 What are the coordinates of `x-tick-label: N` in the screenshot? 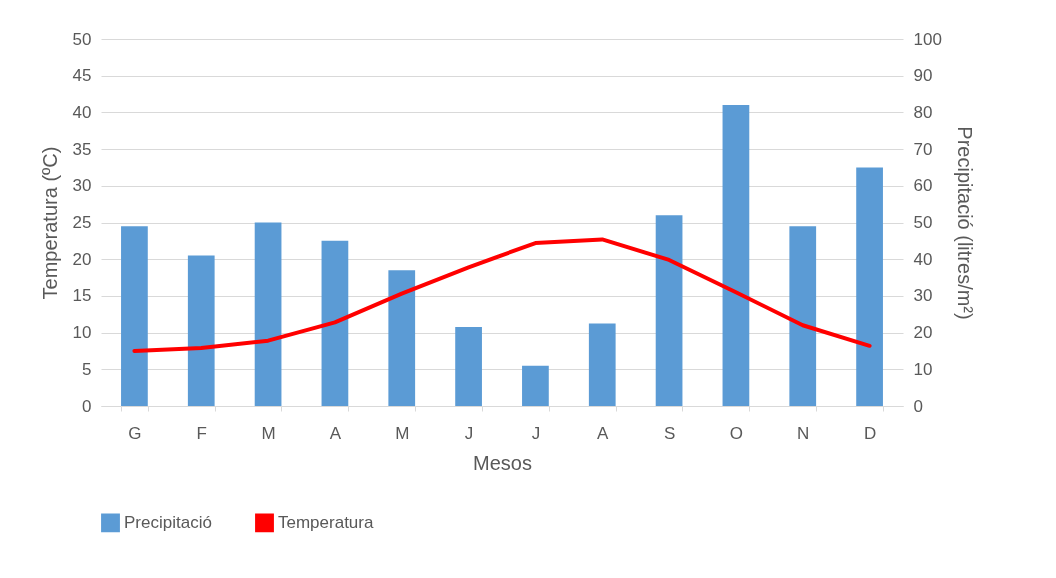 It's located at (803, 433).